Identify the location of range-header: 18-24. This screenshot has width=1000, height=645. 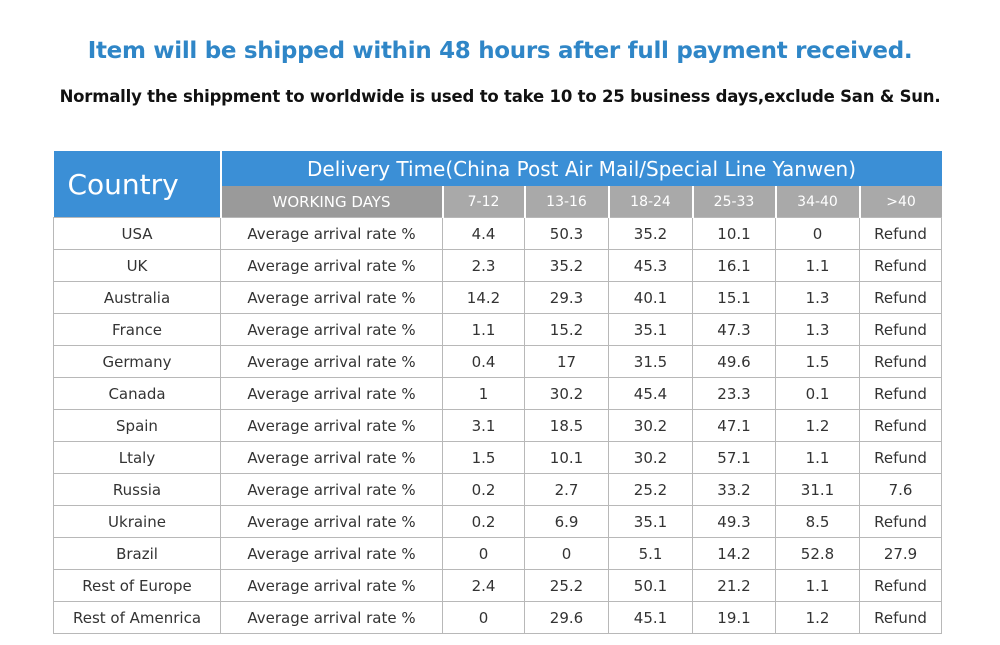
(650, 202).